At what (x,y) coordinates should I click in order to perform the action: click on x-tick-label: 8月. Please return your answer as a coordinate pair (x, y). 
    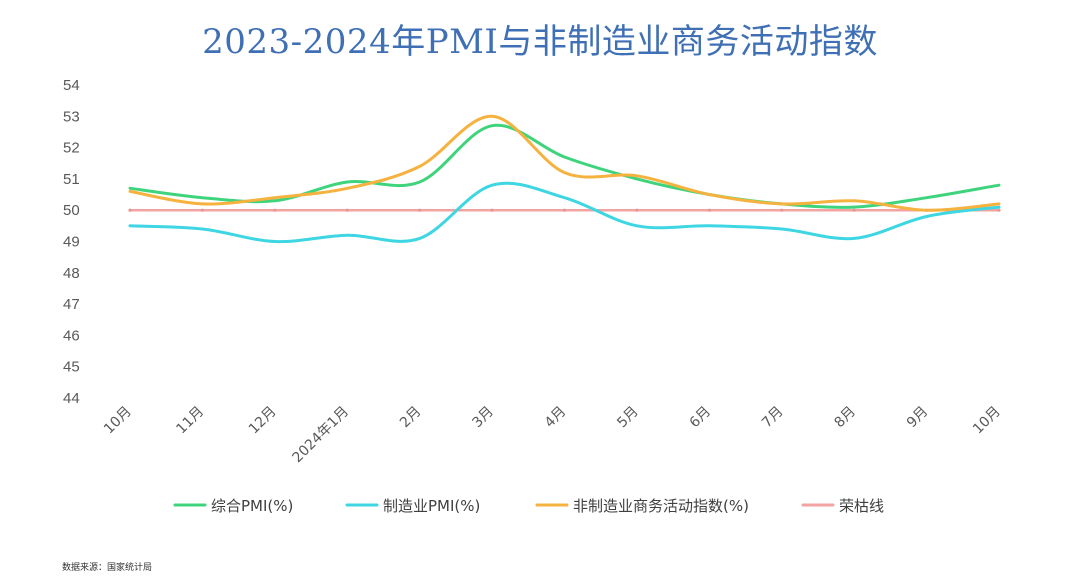
    Looking at the image, I should click on (845, 418).